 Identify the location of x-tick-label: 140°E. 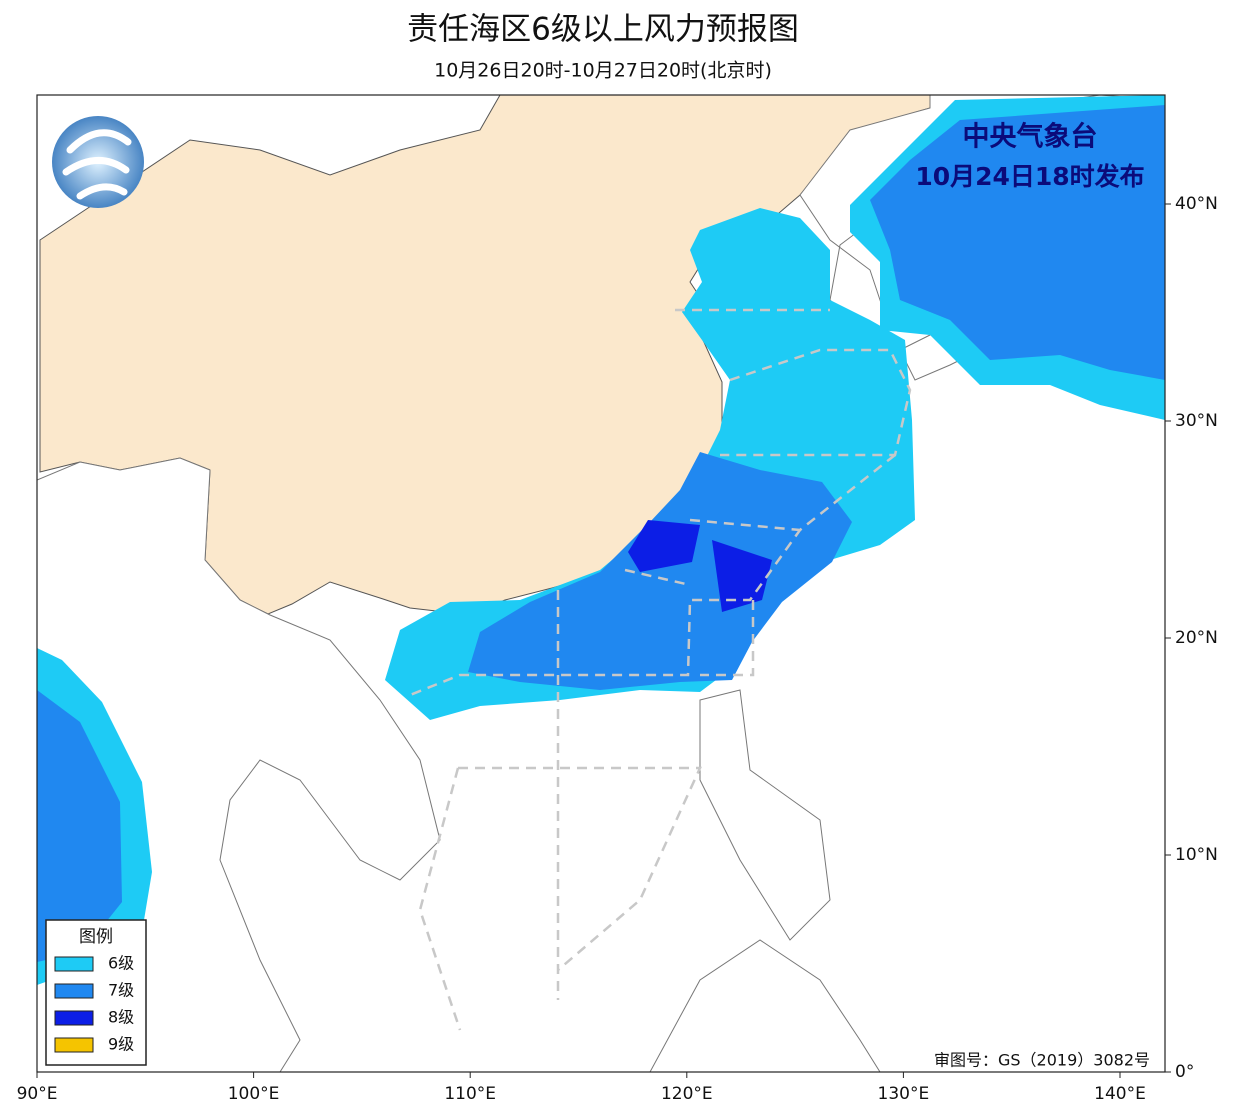
(1120, 1094).